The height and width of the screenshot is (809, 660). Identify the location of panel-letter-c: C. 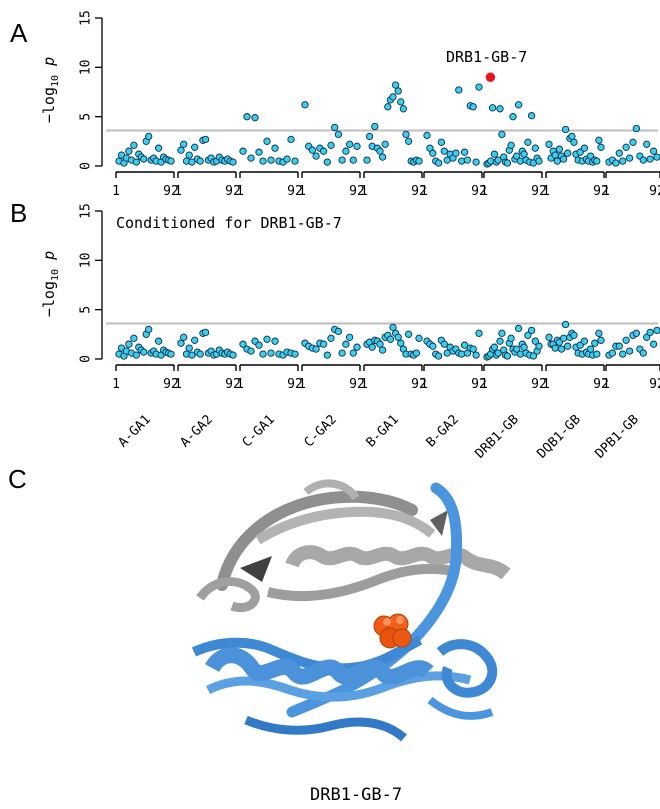
(17, 479).